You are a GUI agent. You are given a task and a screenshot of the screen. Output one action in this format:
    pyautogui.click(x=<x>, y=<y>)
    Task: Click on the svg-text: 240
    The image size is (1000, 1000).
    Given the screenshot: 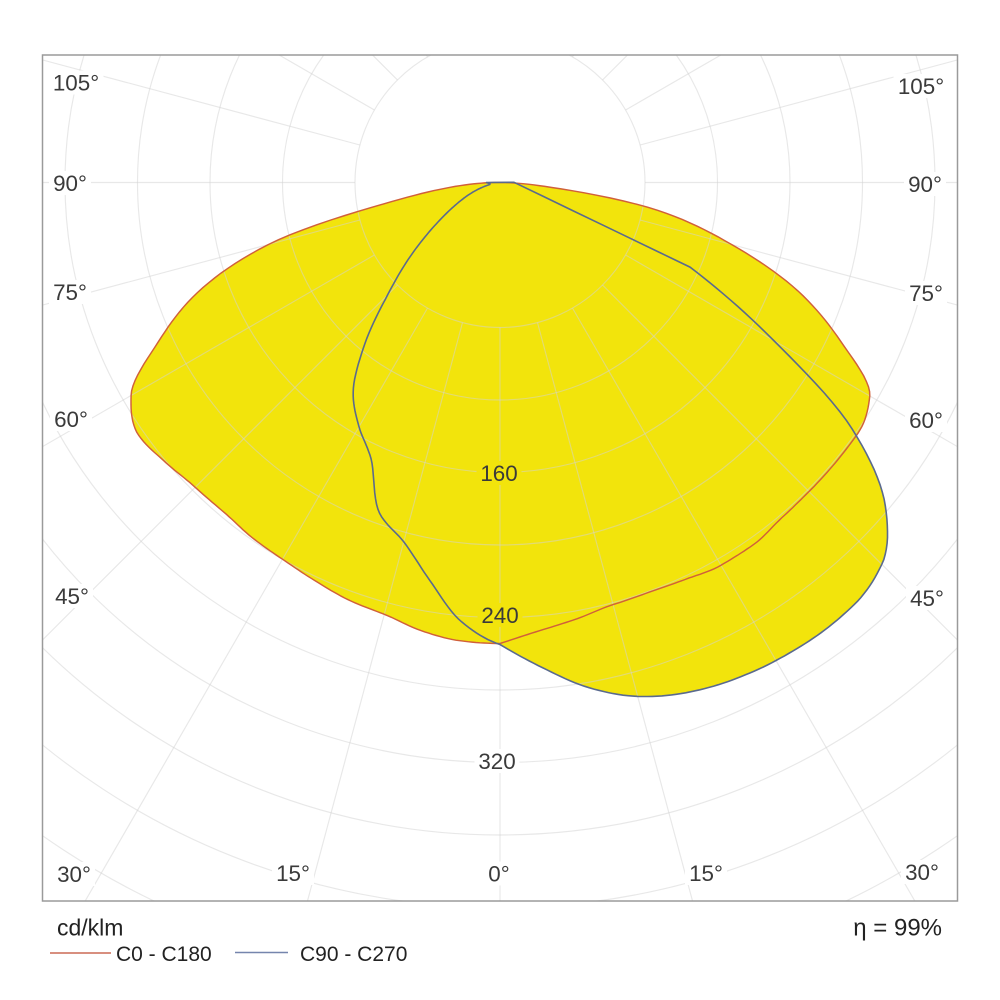 What is the action you would take?
    pyautogui.click(x=499, y=615)
    